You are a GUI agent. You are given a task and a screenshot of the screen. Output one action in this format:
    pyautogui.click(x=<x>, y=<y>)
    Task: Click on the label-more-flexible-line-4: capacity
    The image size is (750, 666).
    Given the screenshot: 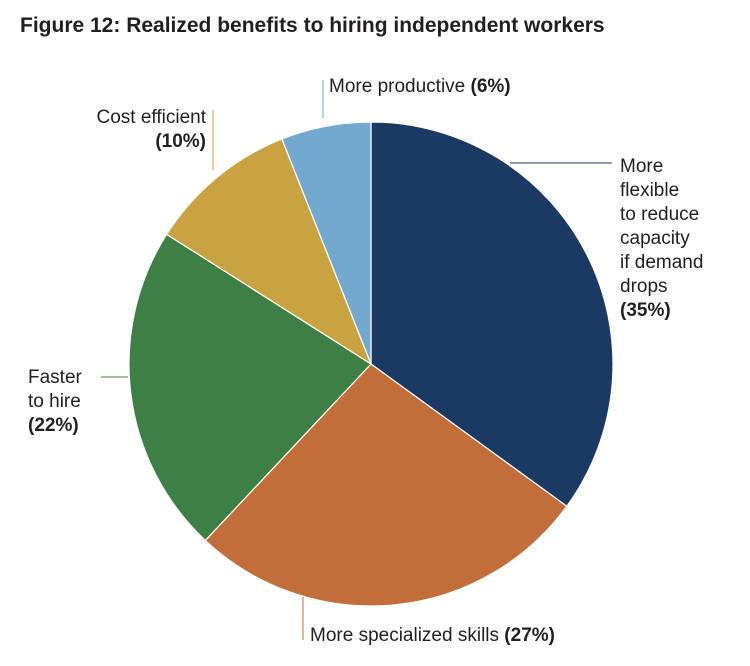 What is the action you would take?
    pyautogui.click(x=655, y=238)
    